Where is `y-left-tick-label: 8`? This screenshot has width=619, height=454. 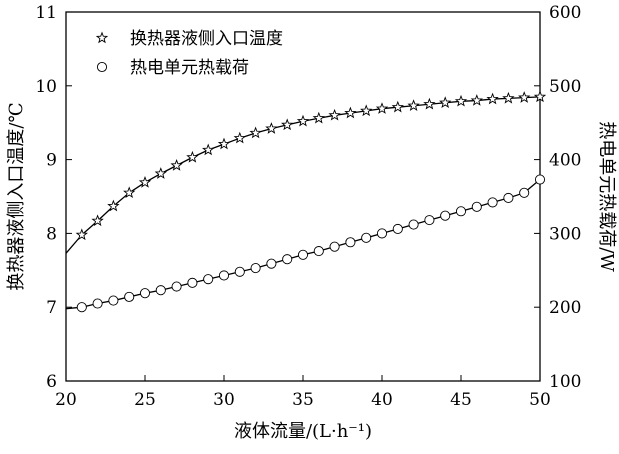 y-left-tick-label: 8 is located at coordinates (51, 234).